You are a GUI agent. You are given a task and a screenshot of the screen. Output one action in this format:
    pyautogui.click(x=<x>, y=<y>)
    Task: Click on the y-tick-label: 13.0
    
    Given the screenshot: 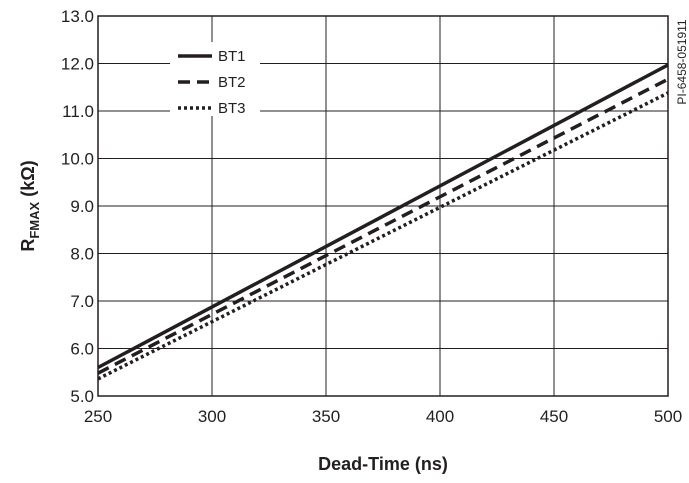 What is the action you would take?
    pyautogui.click(x=77, y=16)
    